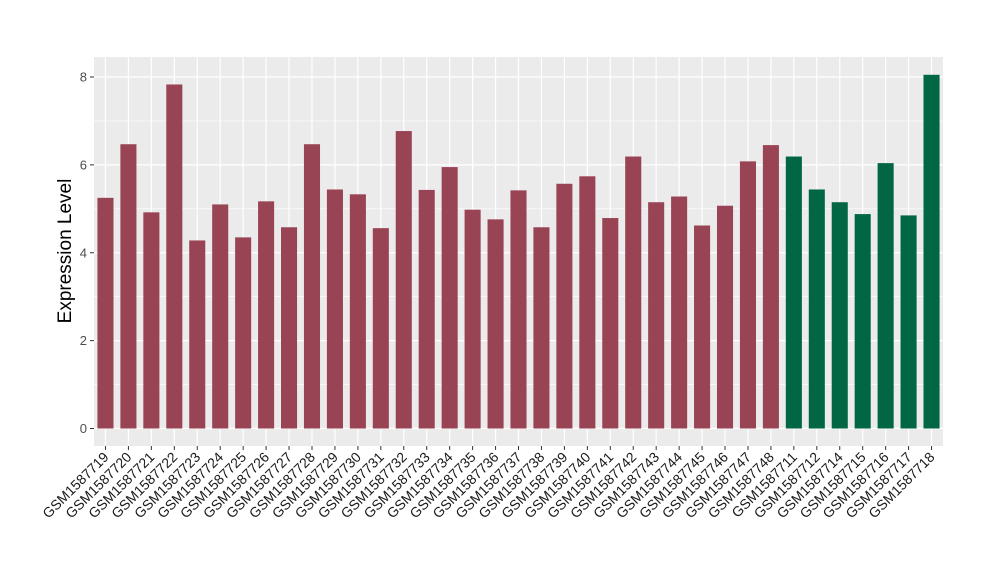 The height and width of the screenshot is (580, 1000). I want to click on bar-GSM1587723, so click(197, 334).